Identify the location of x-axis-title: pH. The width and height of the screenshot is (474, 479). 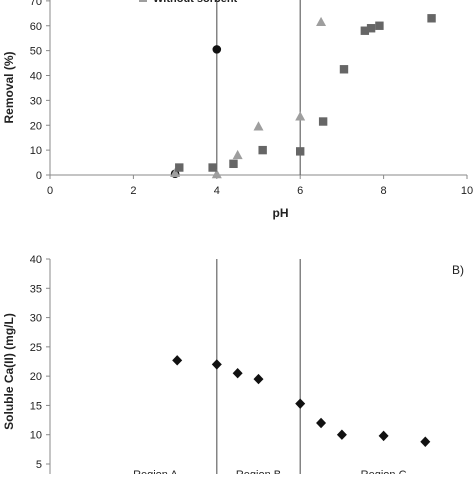
(281, 213).